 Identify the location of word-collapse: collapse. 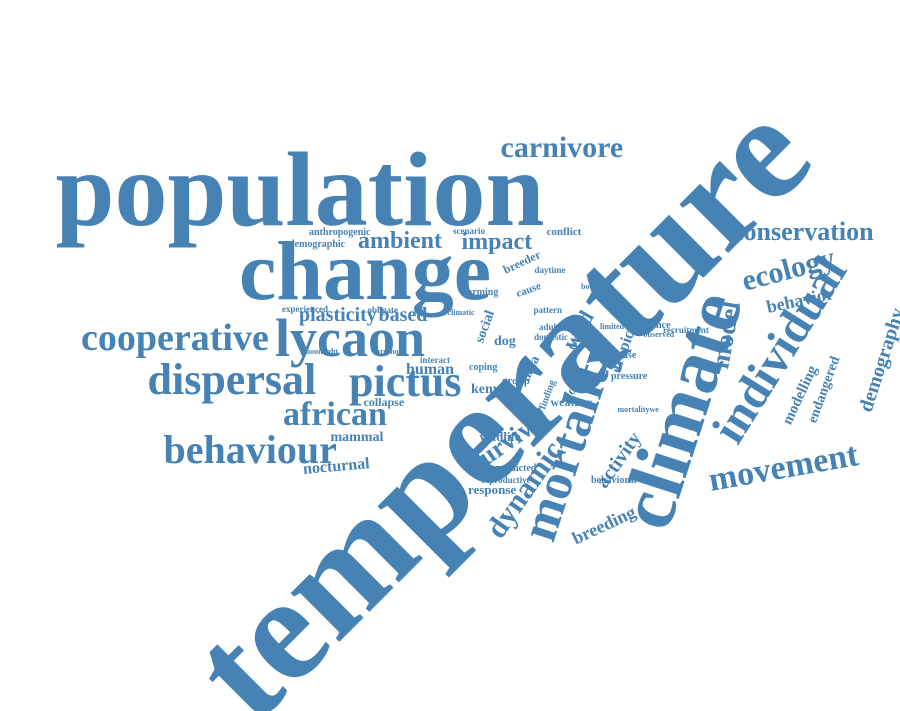
(384, 402).